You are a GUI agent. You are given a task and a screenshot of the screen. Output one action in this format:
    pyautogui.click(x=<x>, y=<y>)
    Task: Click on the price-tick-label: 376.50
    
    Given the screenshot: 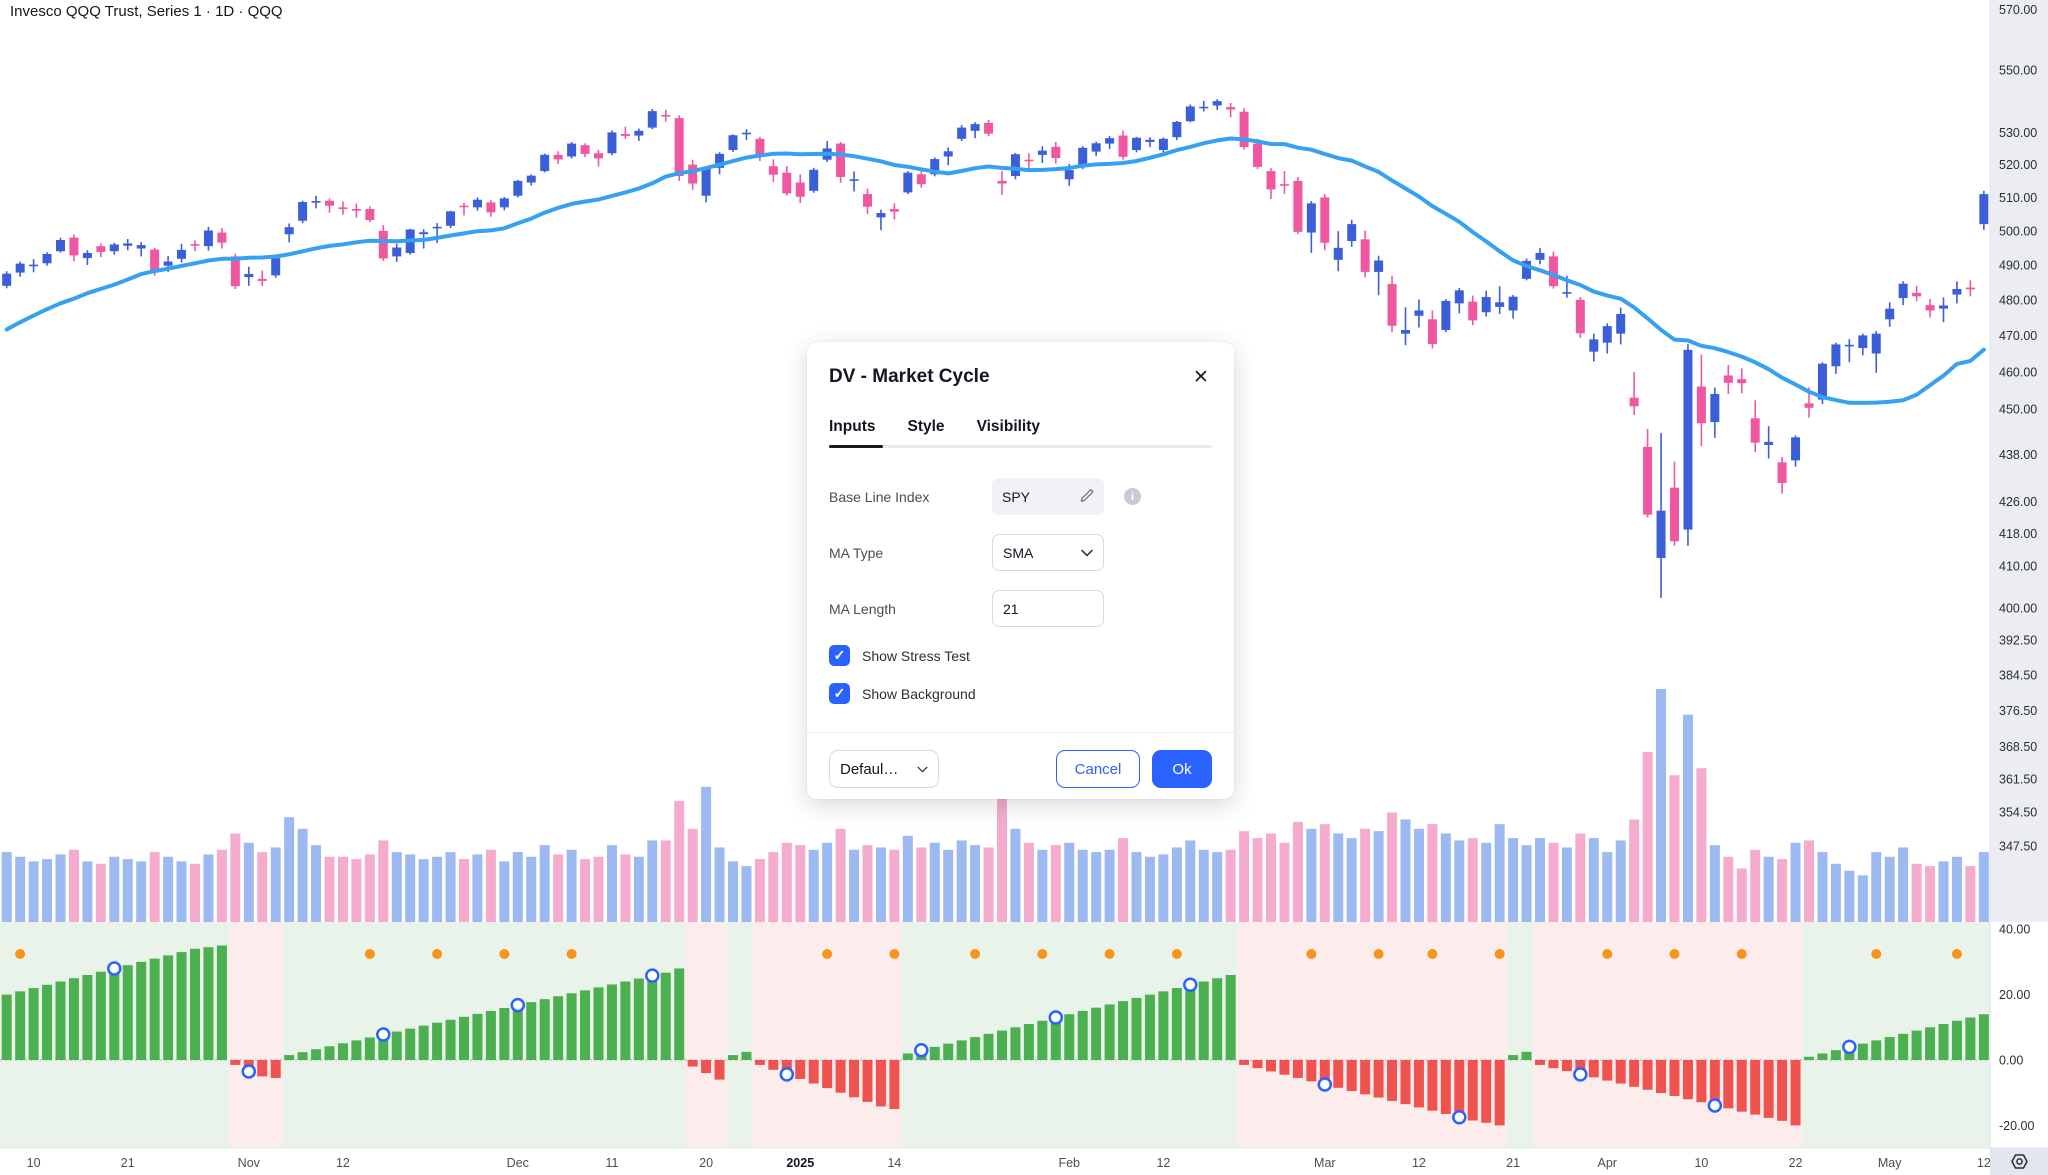 What is the action you would take?
    pyautogui.click(x=2018, y=711)
    